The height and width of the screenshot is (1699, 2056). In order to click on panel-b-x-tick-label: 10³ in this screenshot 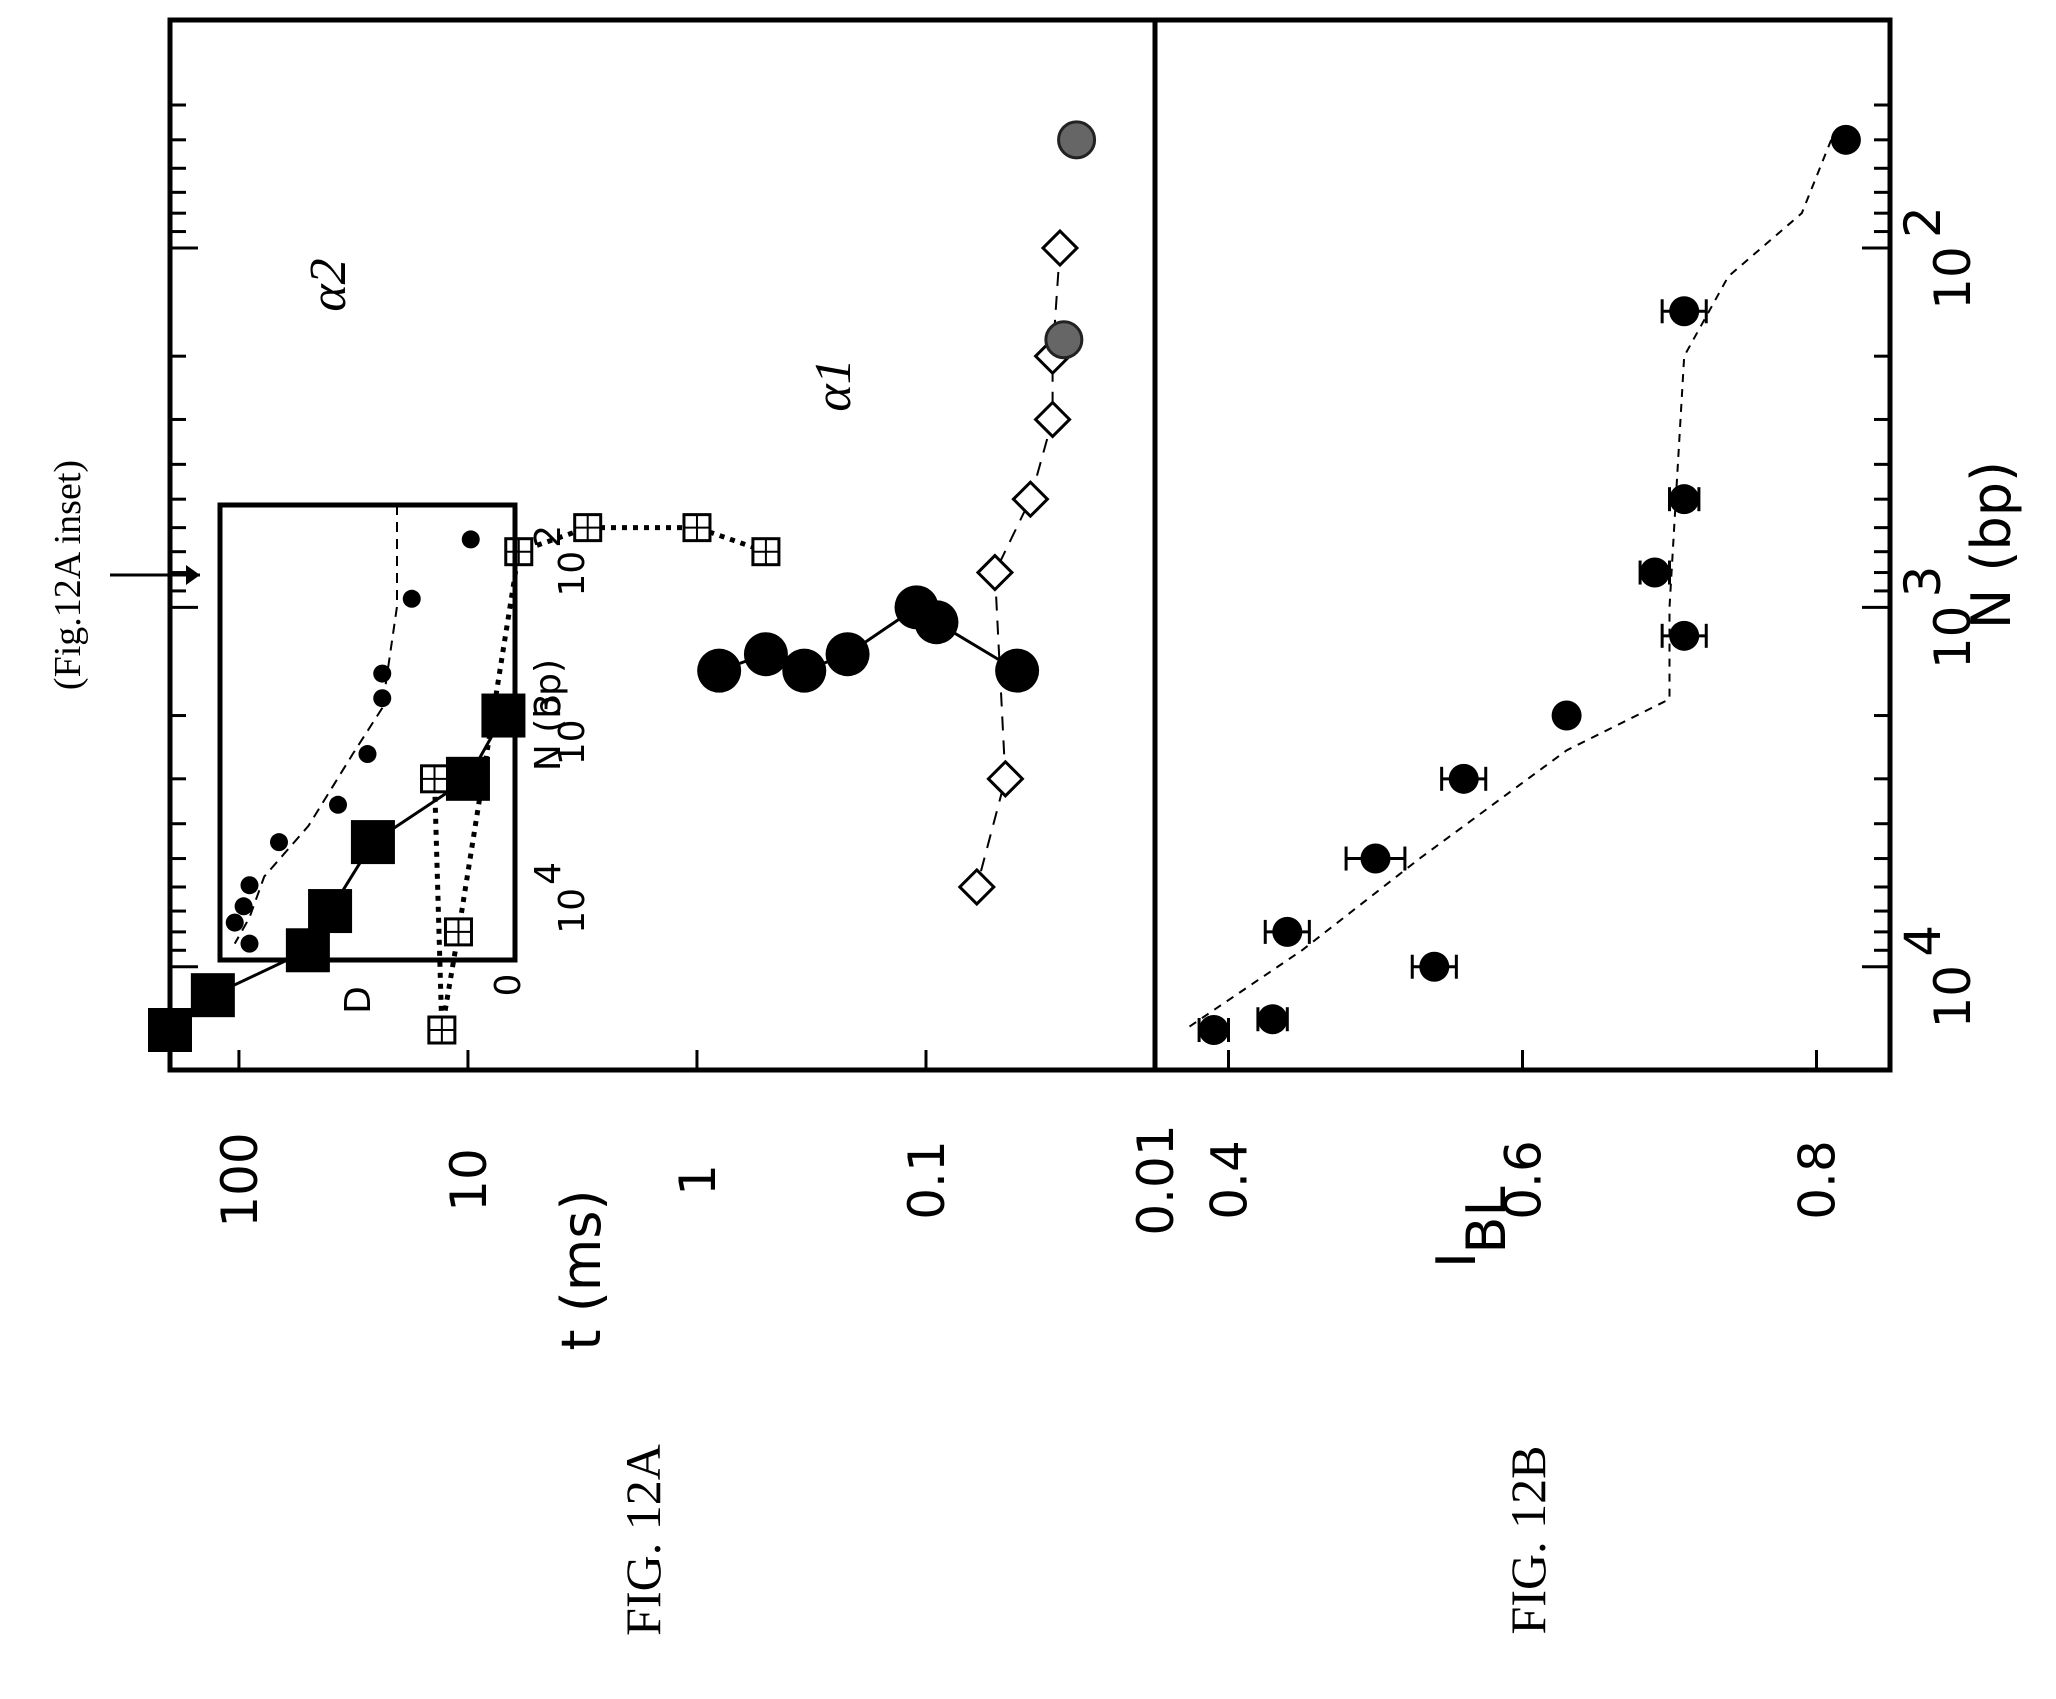, I will do `click(1938, 618)`.